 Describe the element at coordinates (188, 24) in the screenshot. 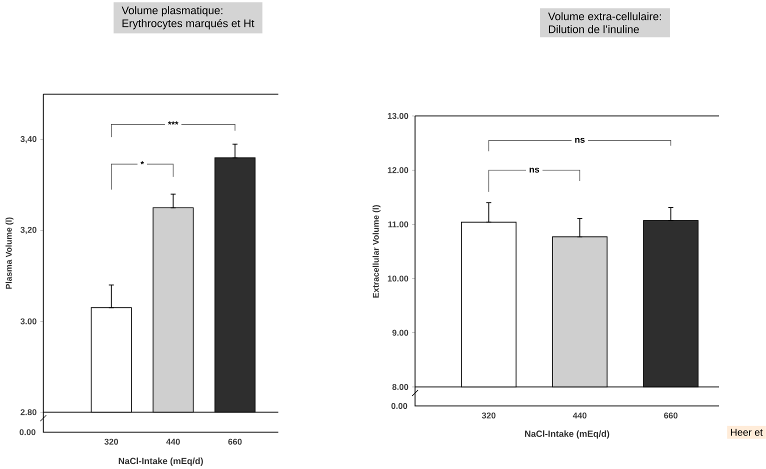

I see `chart-subtitle: Erythrocytes marqués et Ht` at that location.